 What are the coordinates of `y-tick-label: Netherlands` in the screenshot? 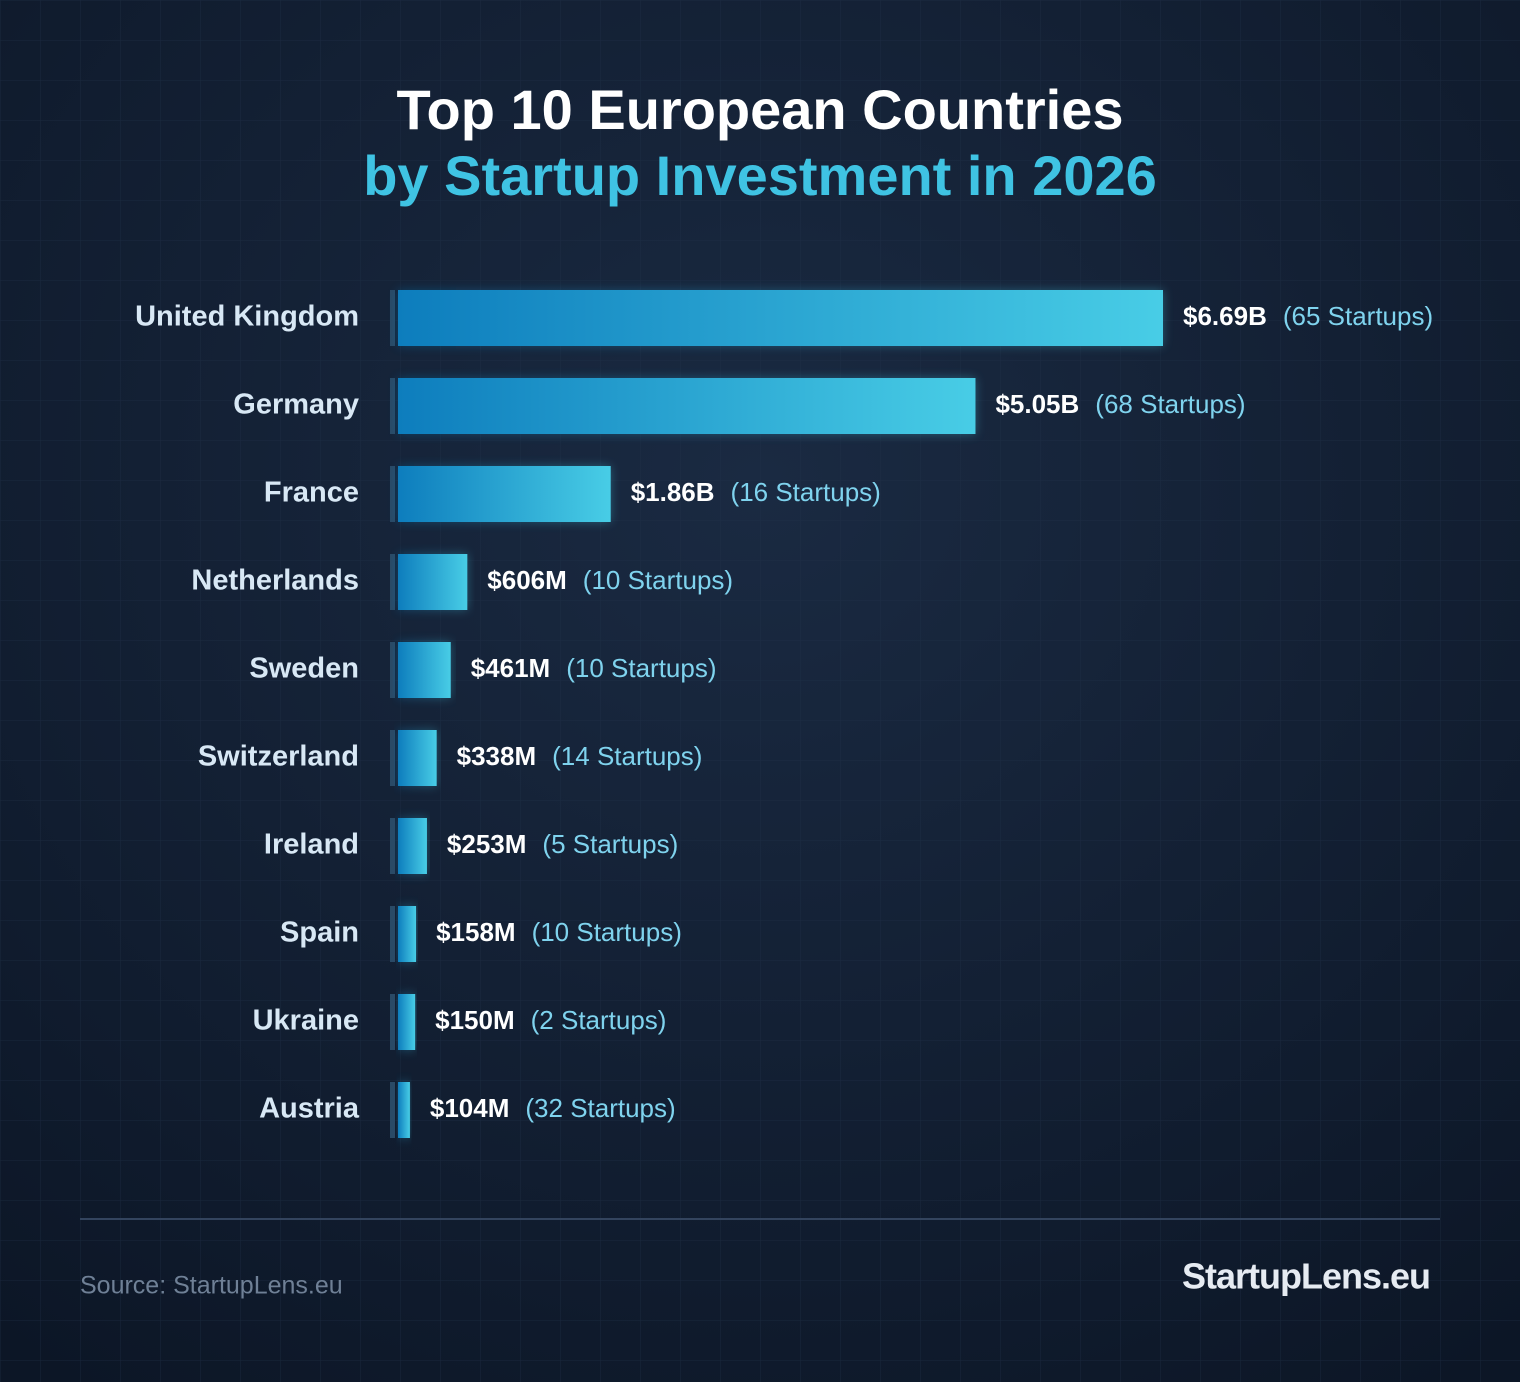 It's located at (275, 581).